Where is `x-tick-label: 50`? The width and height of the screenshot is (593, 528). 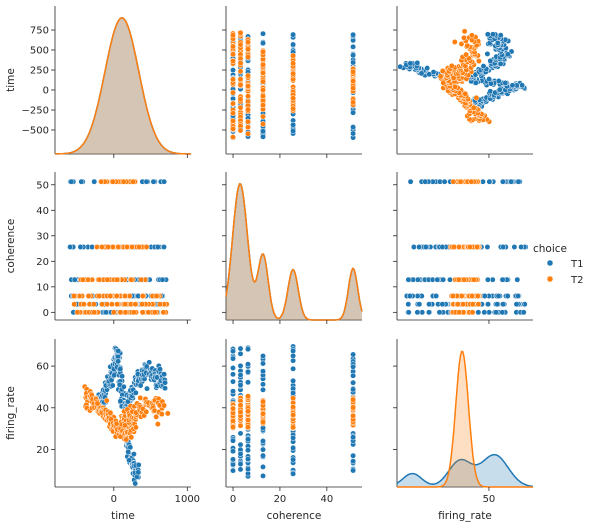
x-tick-label: 50 is located at coordinates (489, 499).